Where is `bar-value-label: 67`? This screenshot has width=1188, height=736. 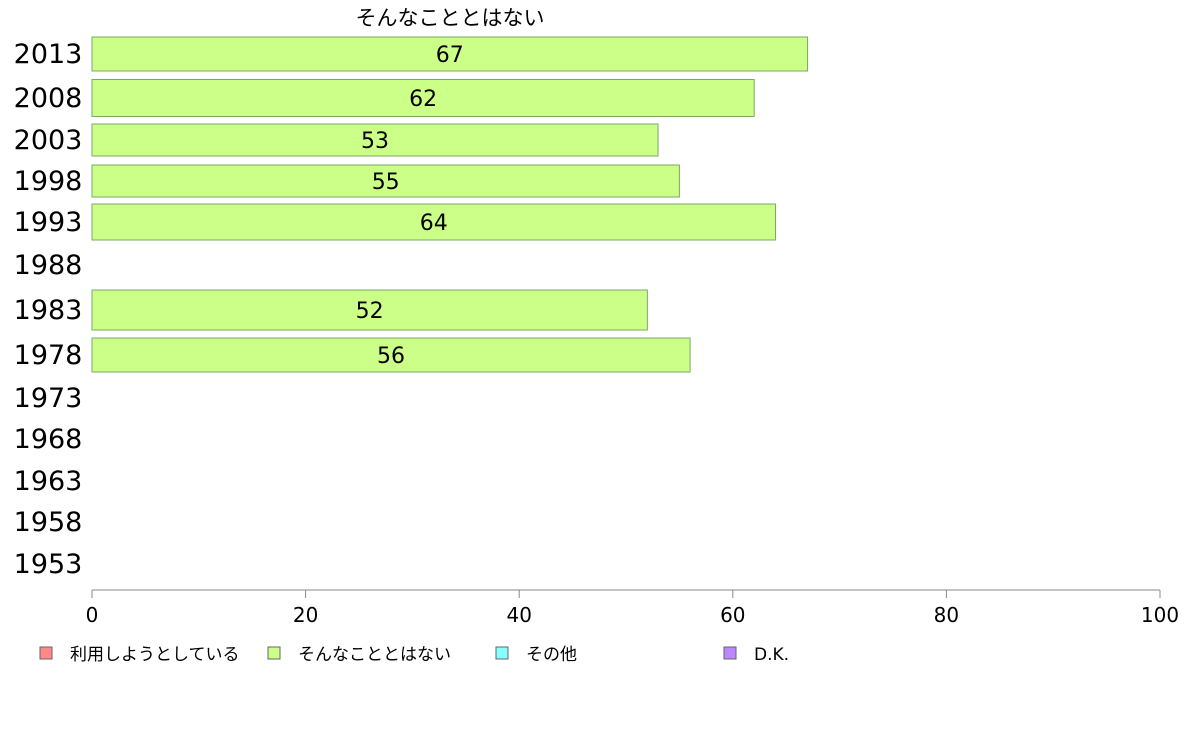
bar-value-label: 67 is located at coordinates (450, 55).